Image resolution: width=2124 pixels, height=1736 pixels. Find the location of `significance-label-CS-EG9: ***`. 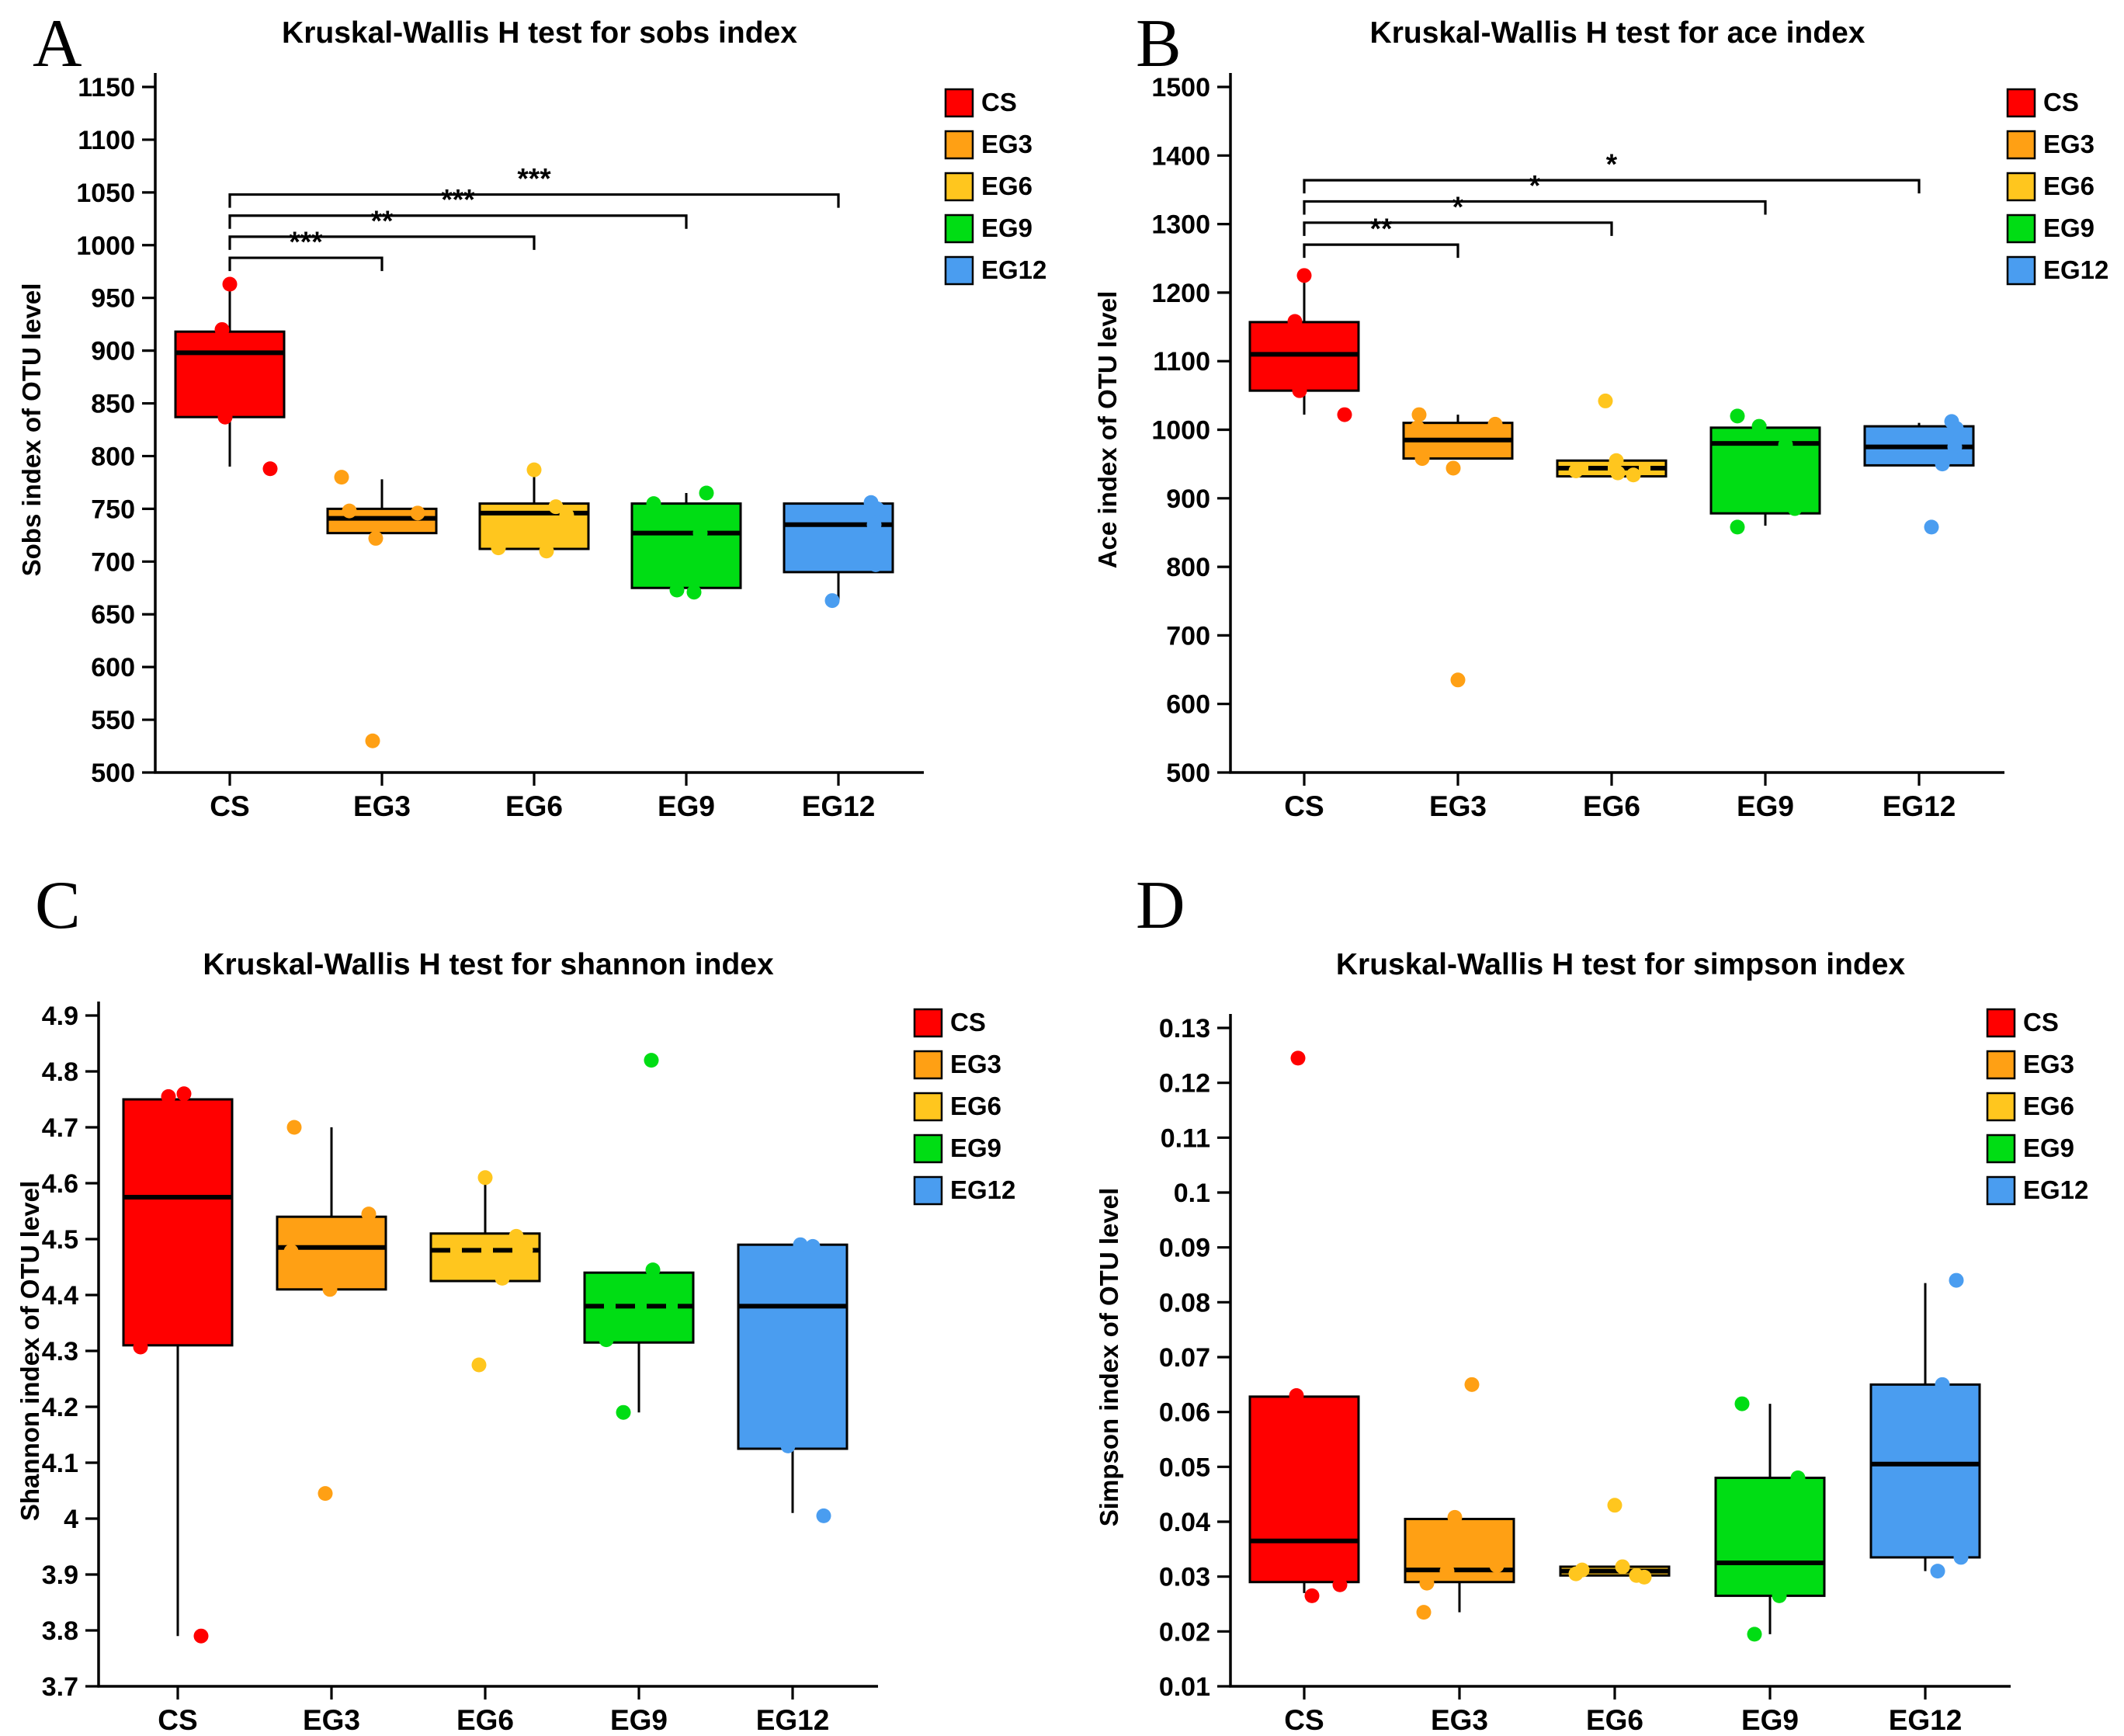

significance-label-CS-EG9: *** is located at coordinates (458, 200).